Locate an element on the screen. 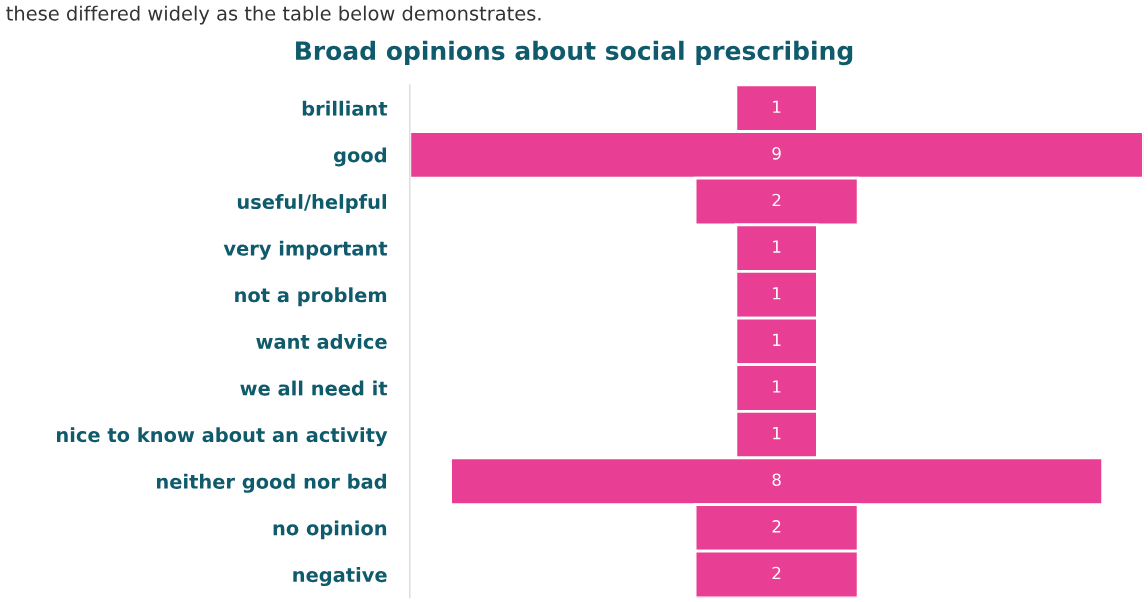  category-label: very important is located at coordinates (305, 250).